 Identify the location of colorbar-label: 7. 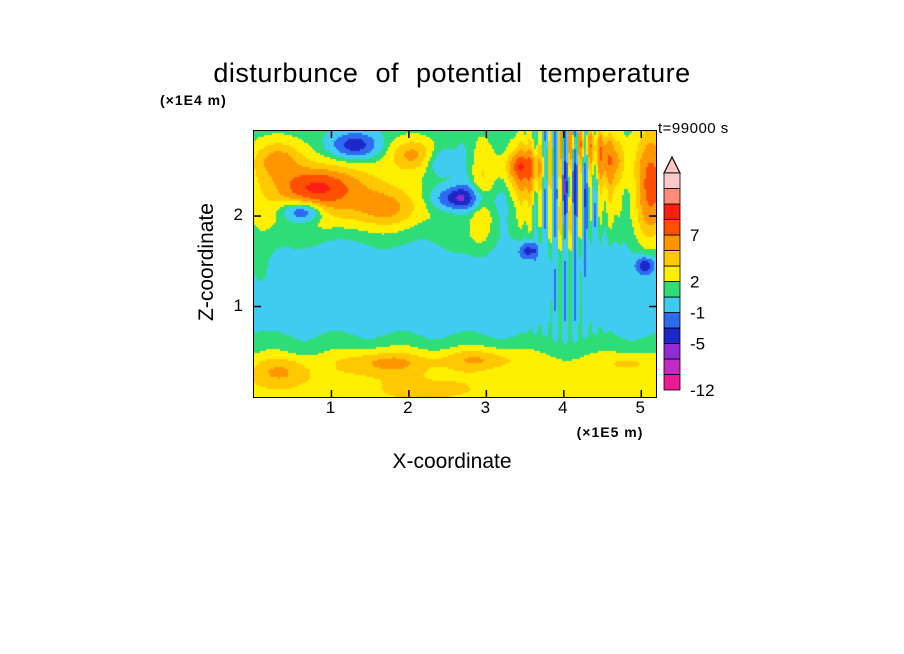
(694, 235).